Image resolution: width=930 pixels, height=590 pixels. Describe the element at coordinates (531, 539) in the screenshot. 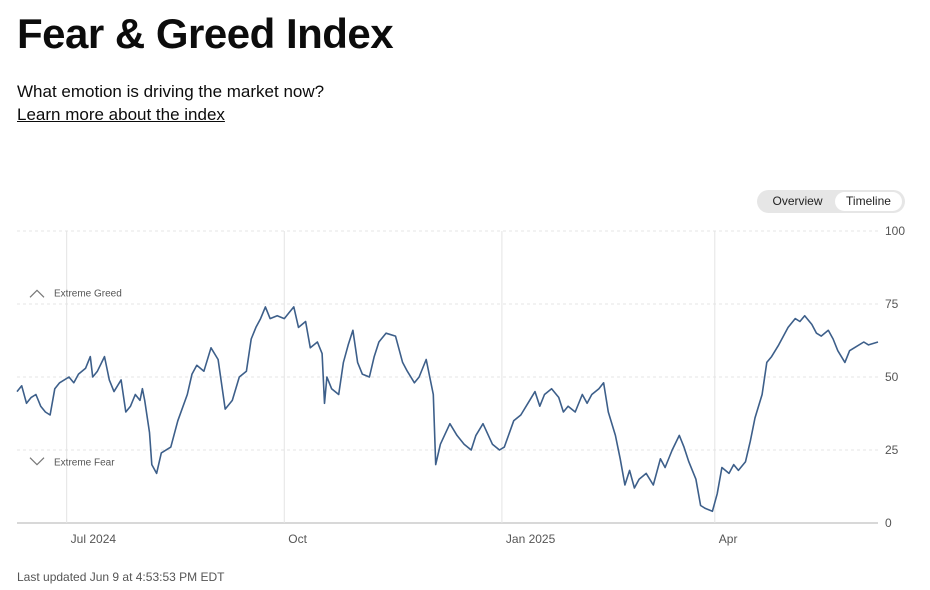

I see `x-tick-label: Jan 2025` at that location.